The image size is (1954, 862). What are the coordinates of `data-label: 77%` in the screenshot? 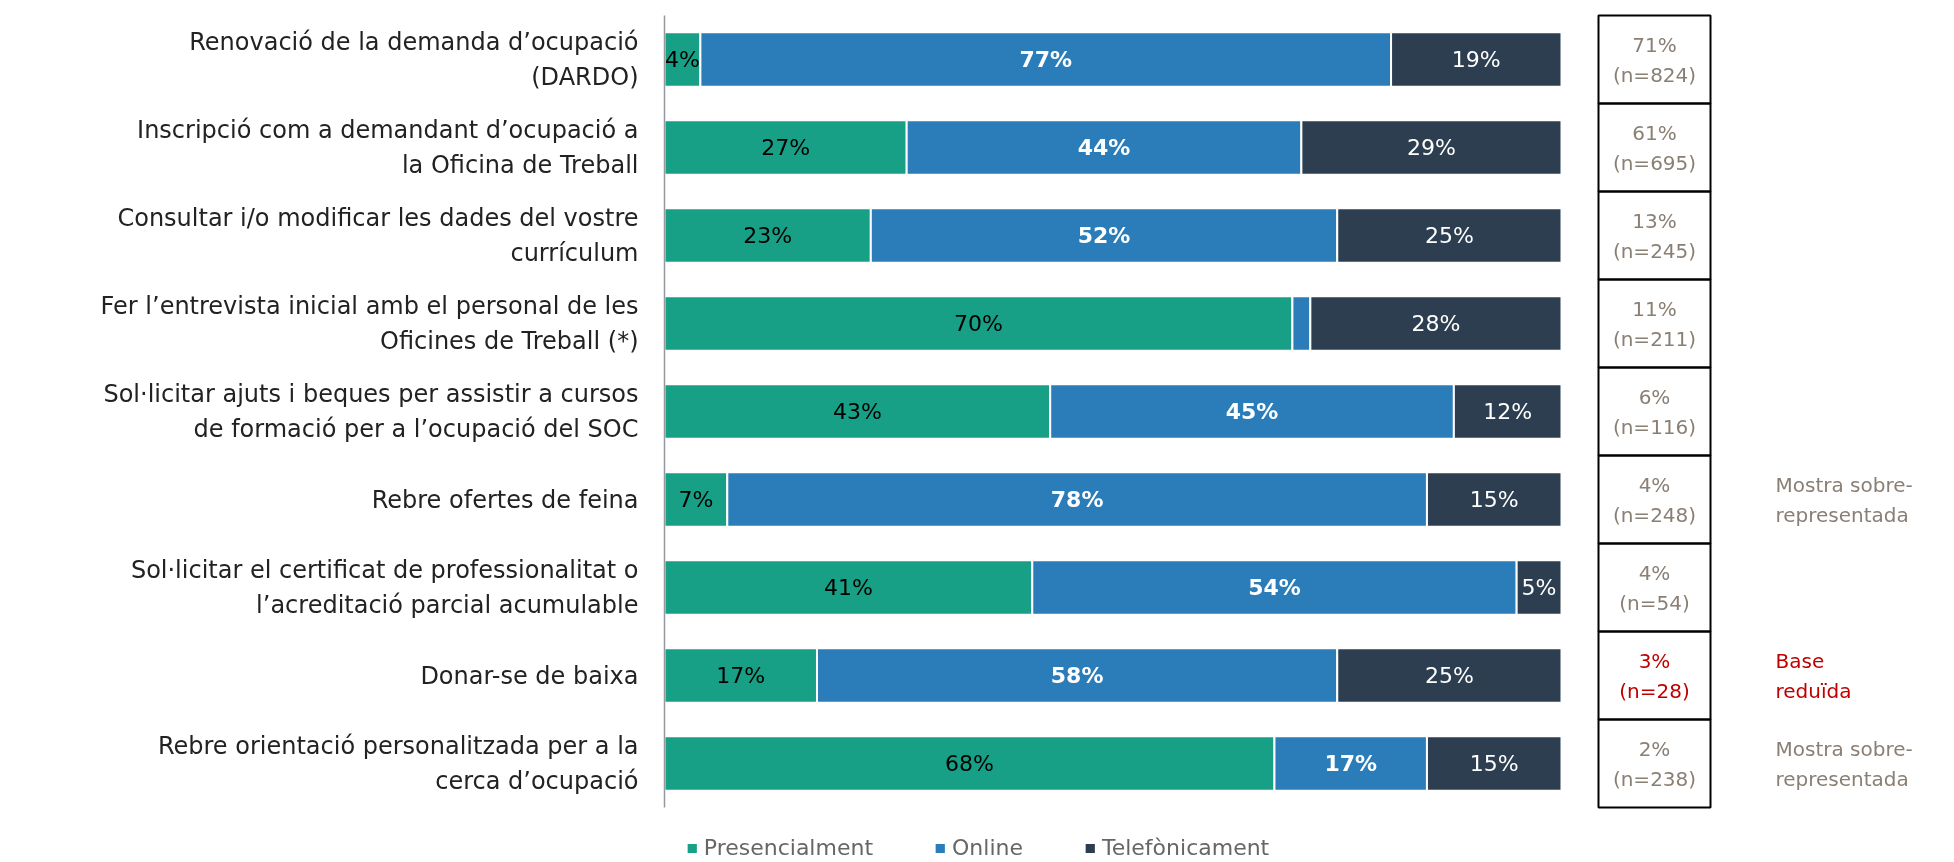 It's located at (1046, 59).